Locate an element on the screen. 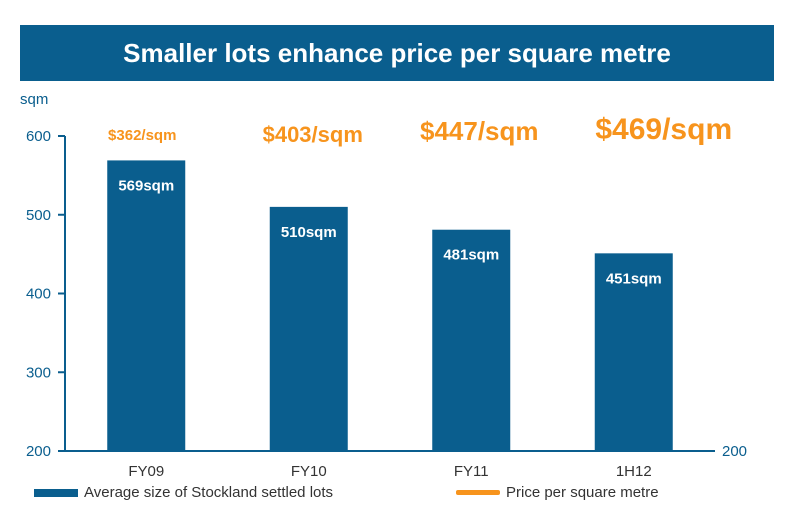  price-label: $469/sqm is located at coordinates (663, 129).